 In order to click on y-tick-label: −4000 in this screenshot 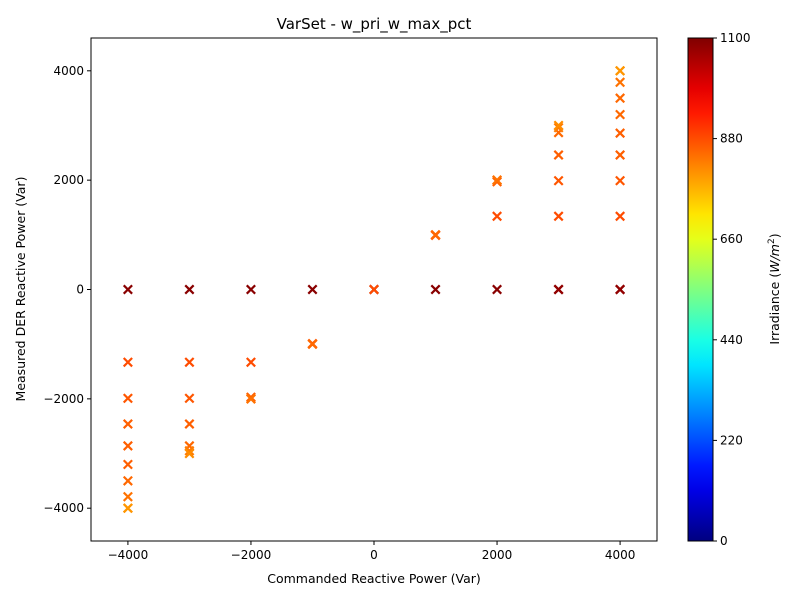, I will do `click(63, 508)`.